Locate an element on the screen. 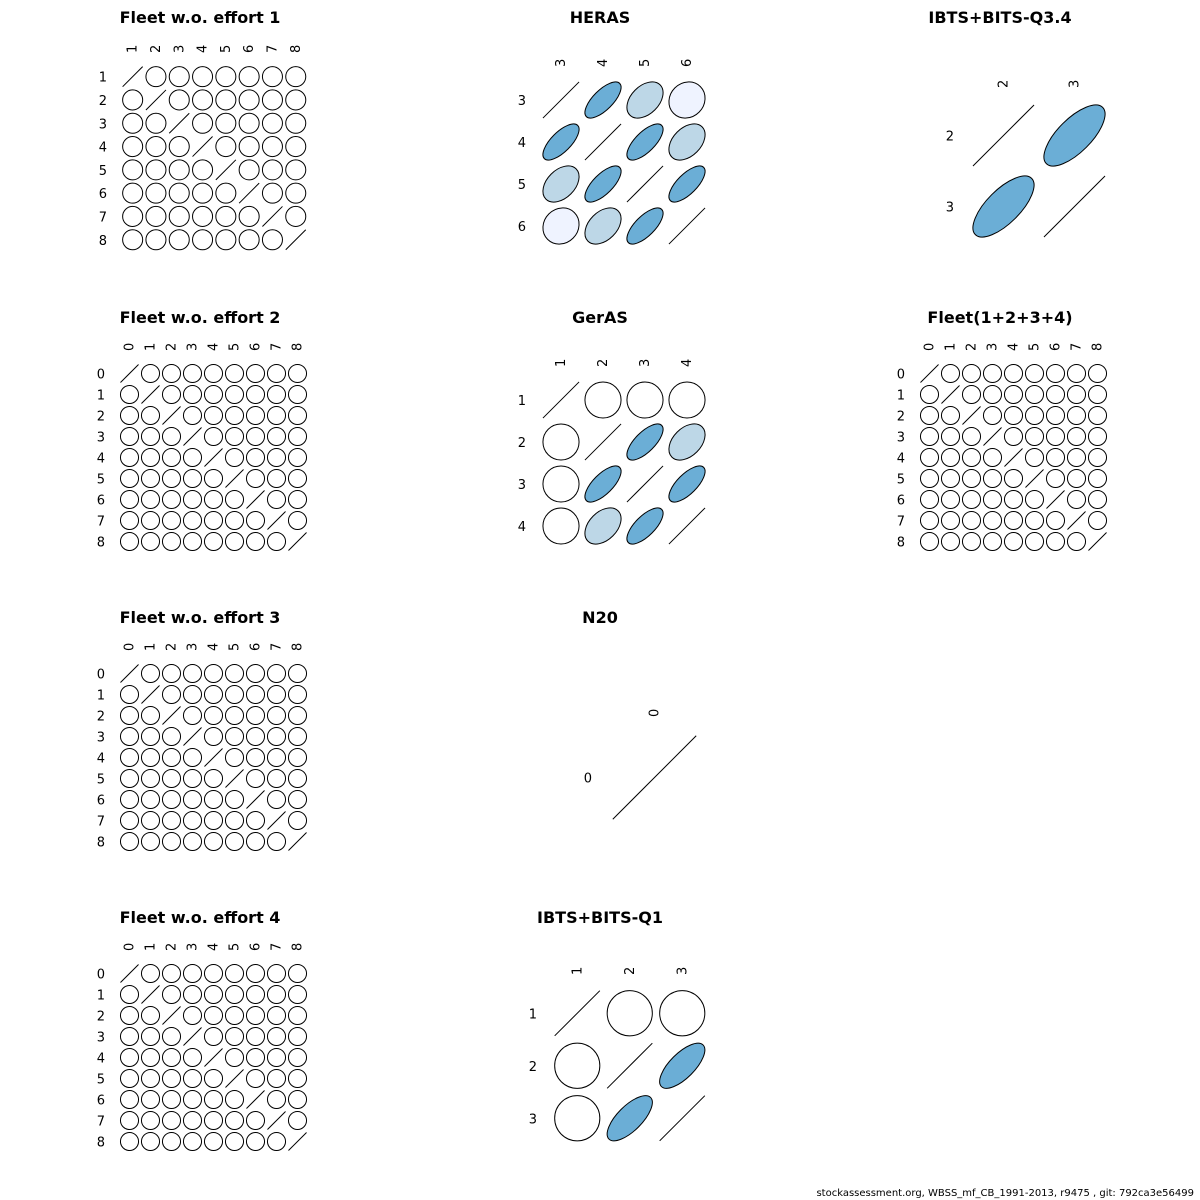 This screenshot has height=1200, width=1200. row-label: 2 is located at coordinates (950, 137).